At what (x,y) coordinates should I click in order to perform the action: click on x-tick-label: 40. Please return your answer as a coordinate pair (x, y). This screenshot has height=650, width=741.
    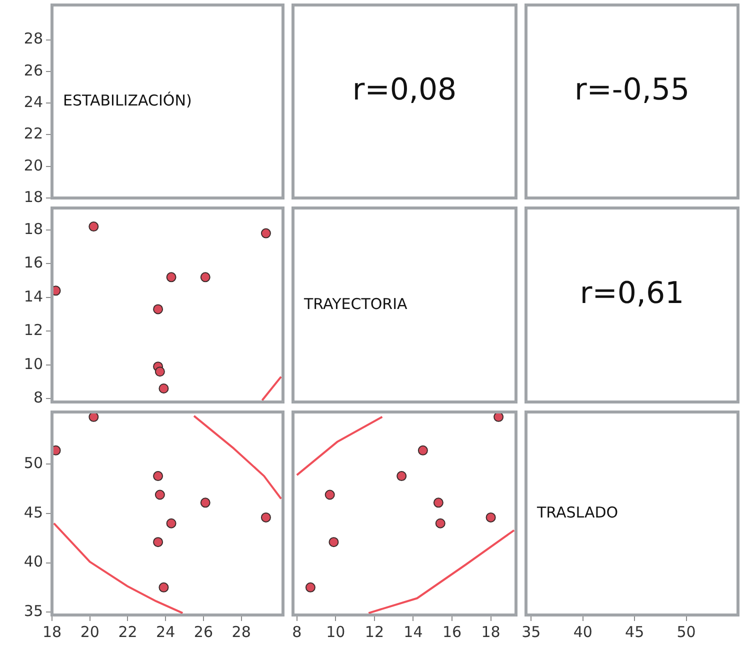
    Looking at the image, I should click on (582, 631).